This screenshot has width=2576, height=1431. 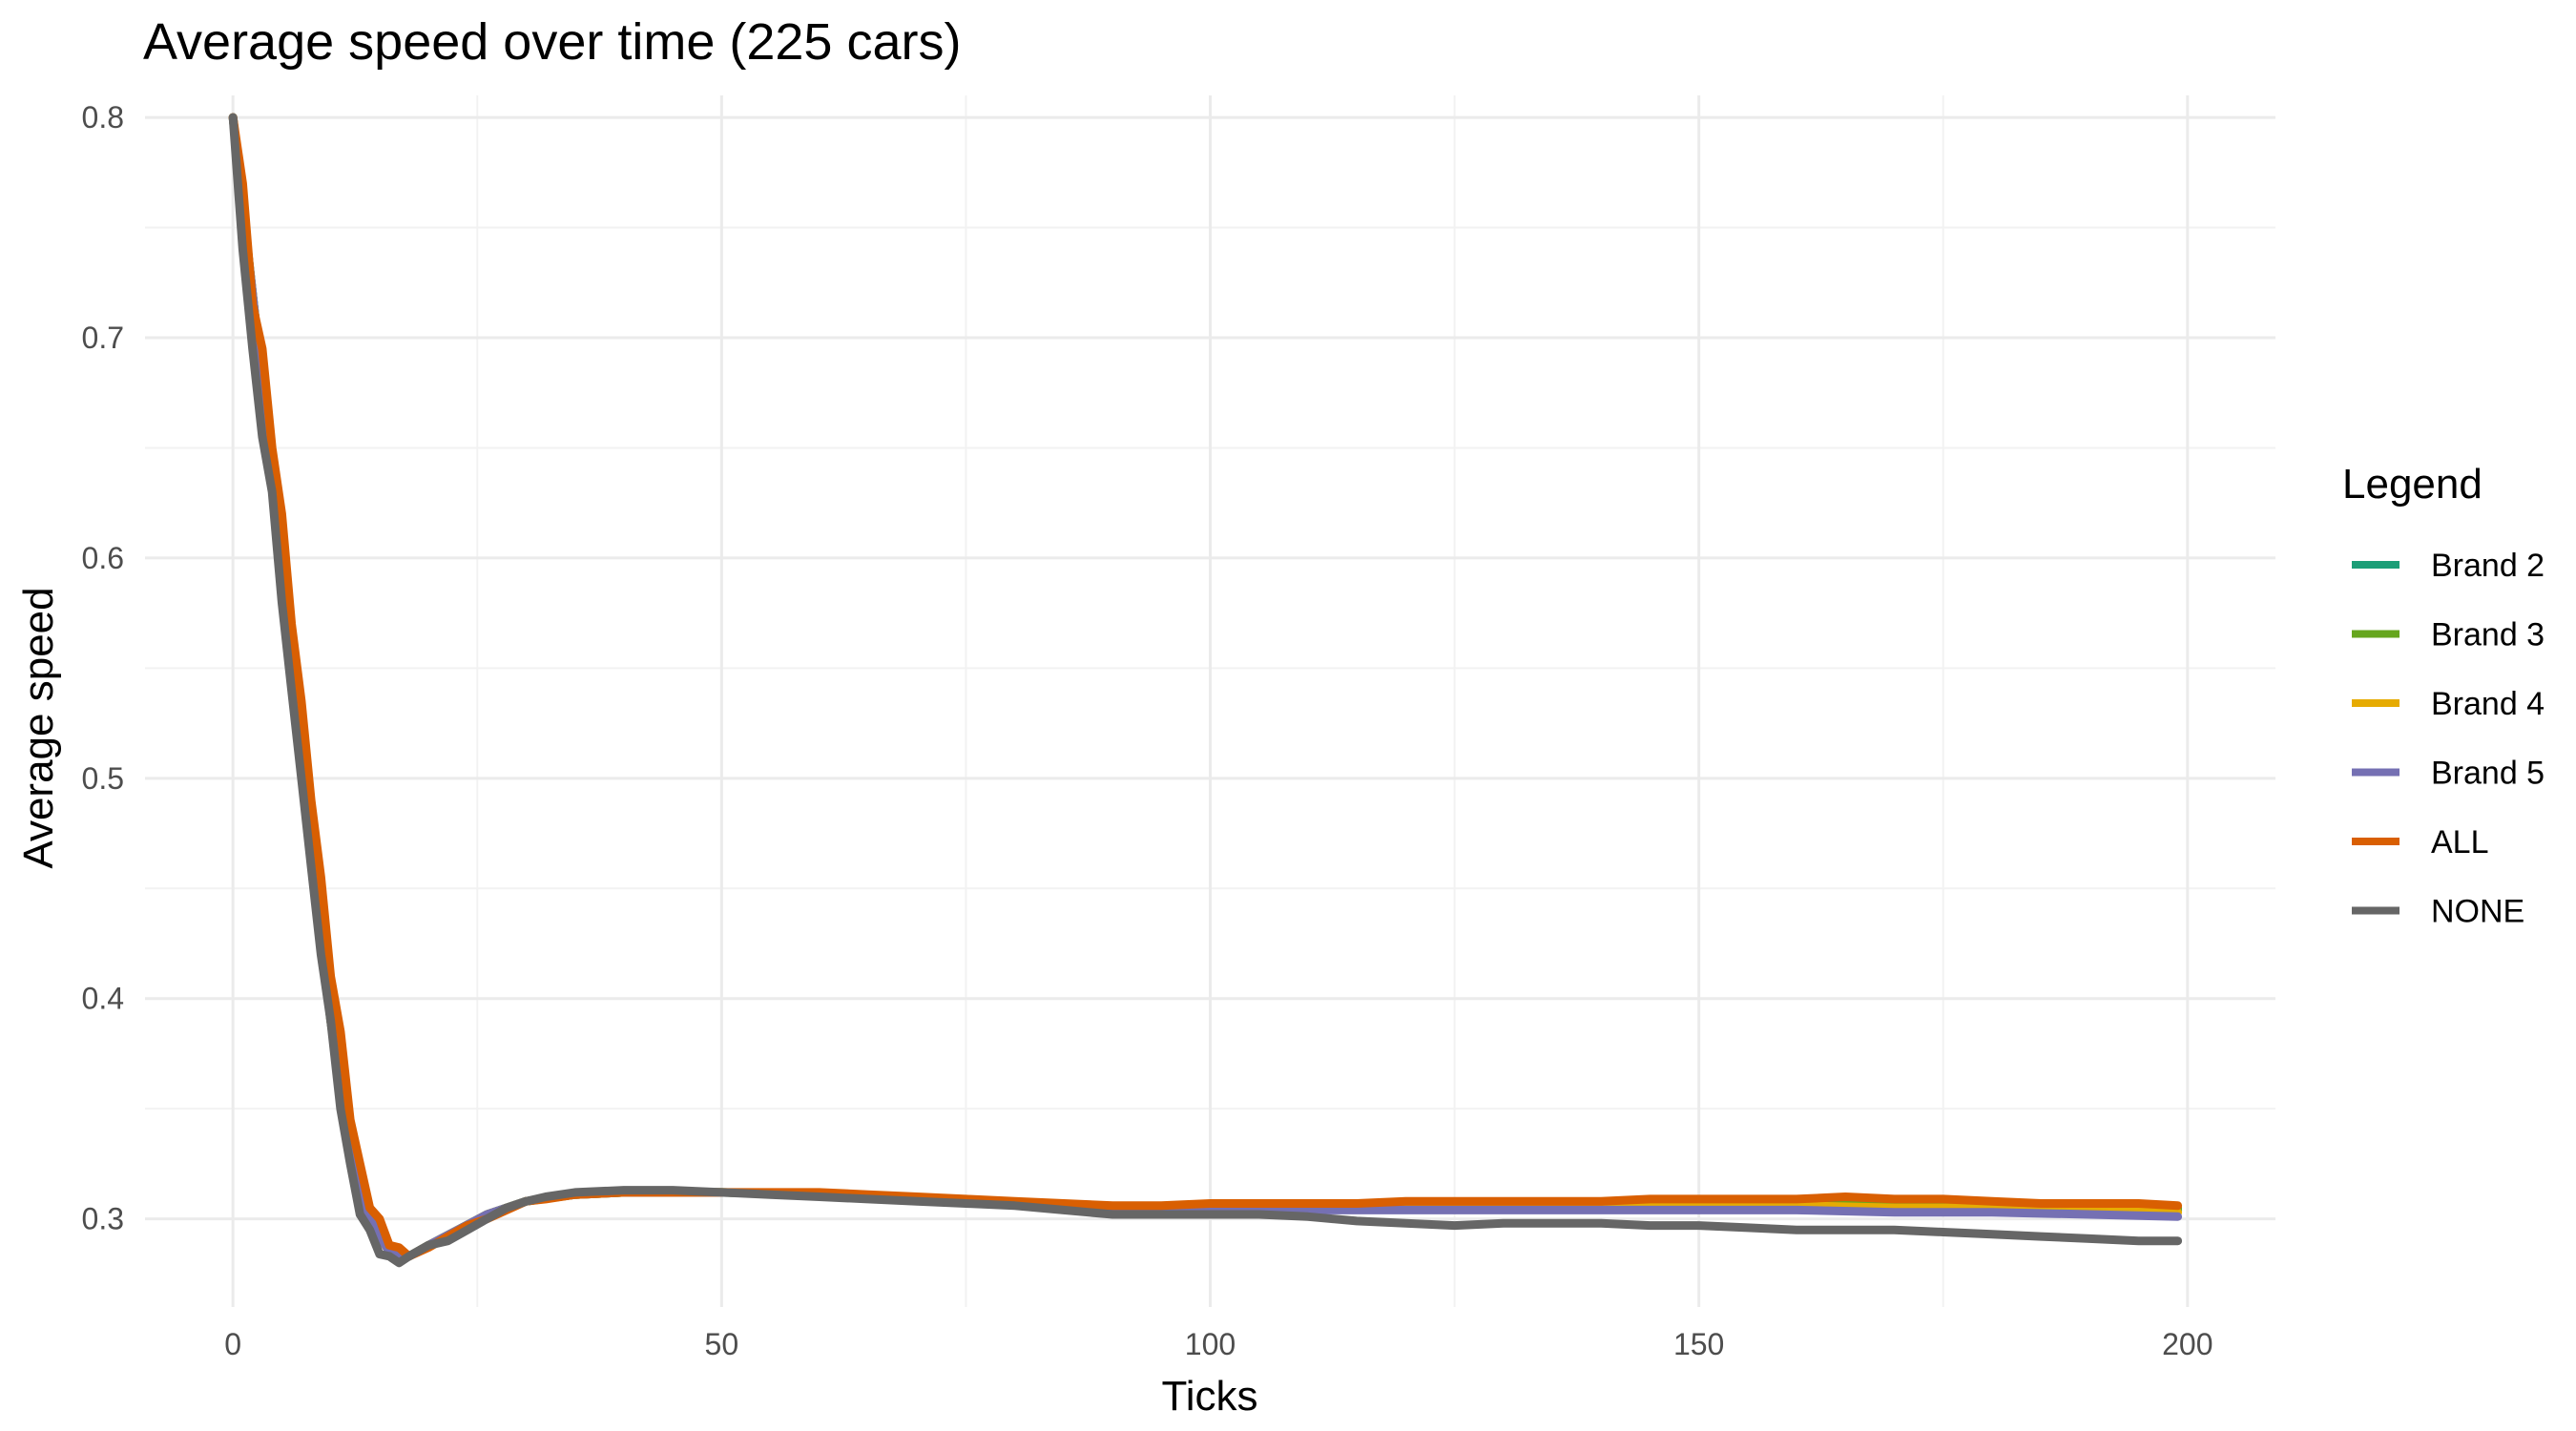 I want to click on y-tick-label: 0.8, so click(x=103, y=117).